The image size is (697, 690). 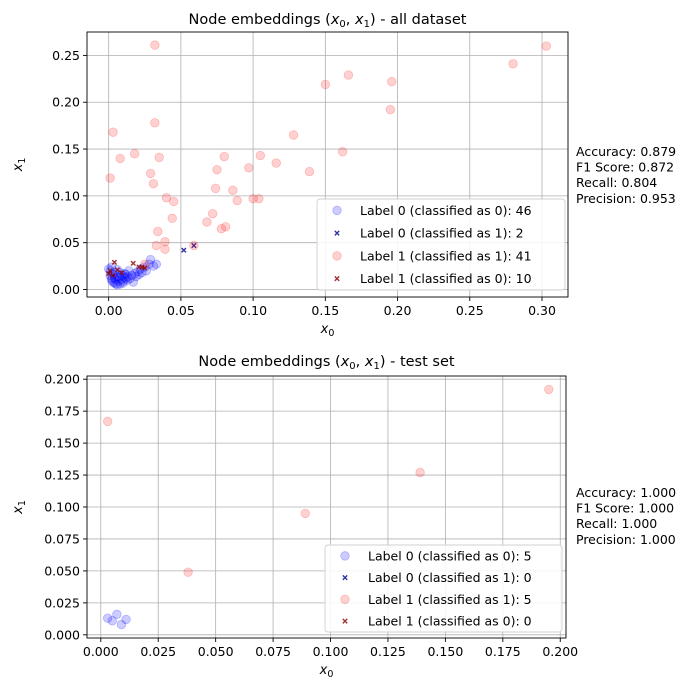 I want to click on metric-line: Recall: 1.000, so click(x=616, y=523).